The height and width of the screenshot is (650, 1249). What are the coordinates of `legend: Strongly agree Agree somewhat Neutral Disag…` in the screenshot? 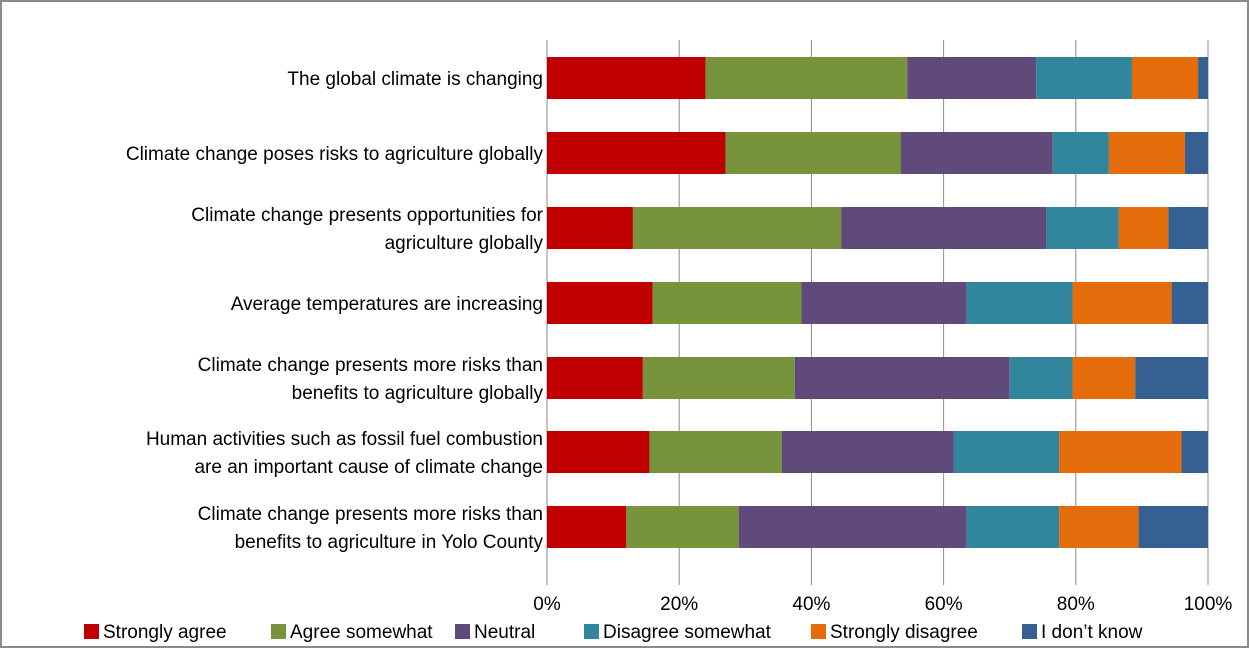 It's located at (613, 632).